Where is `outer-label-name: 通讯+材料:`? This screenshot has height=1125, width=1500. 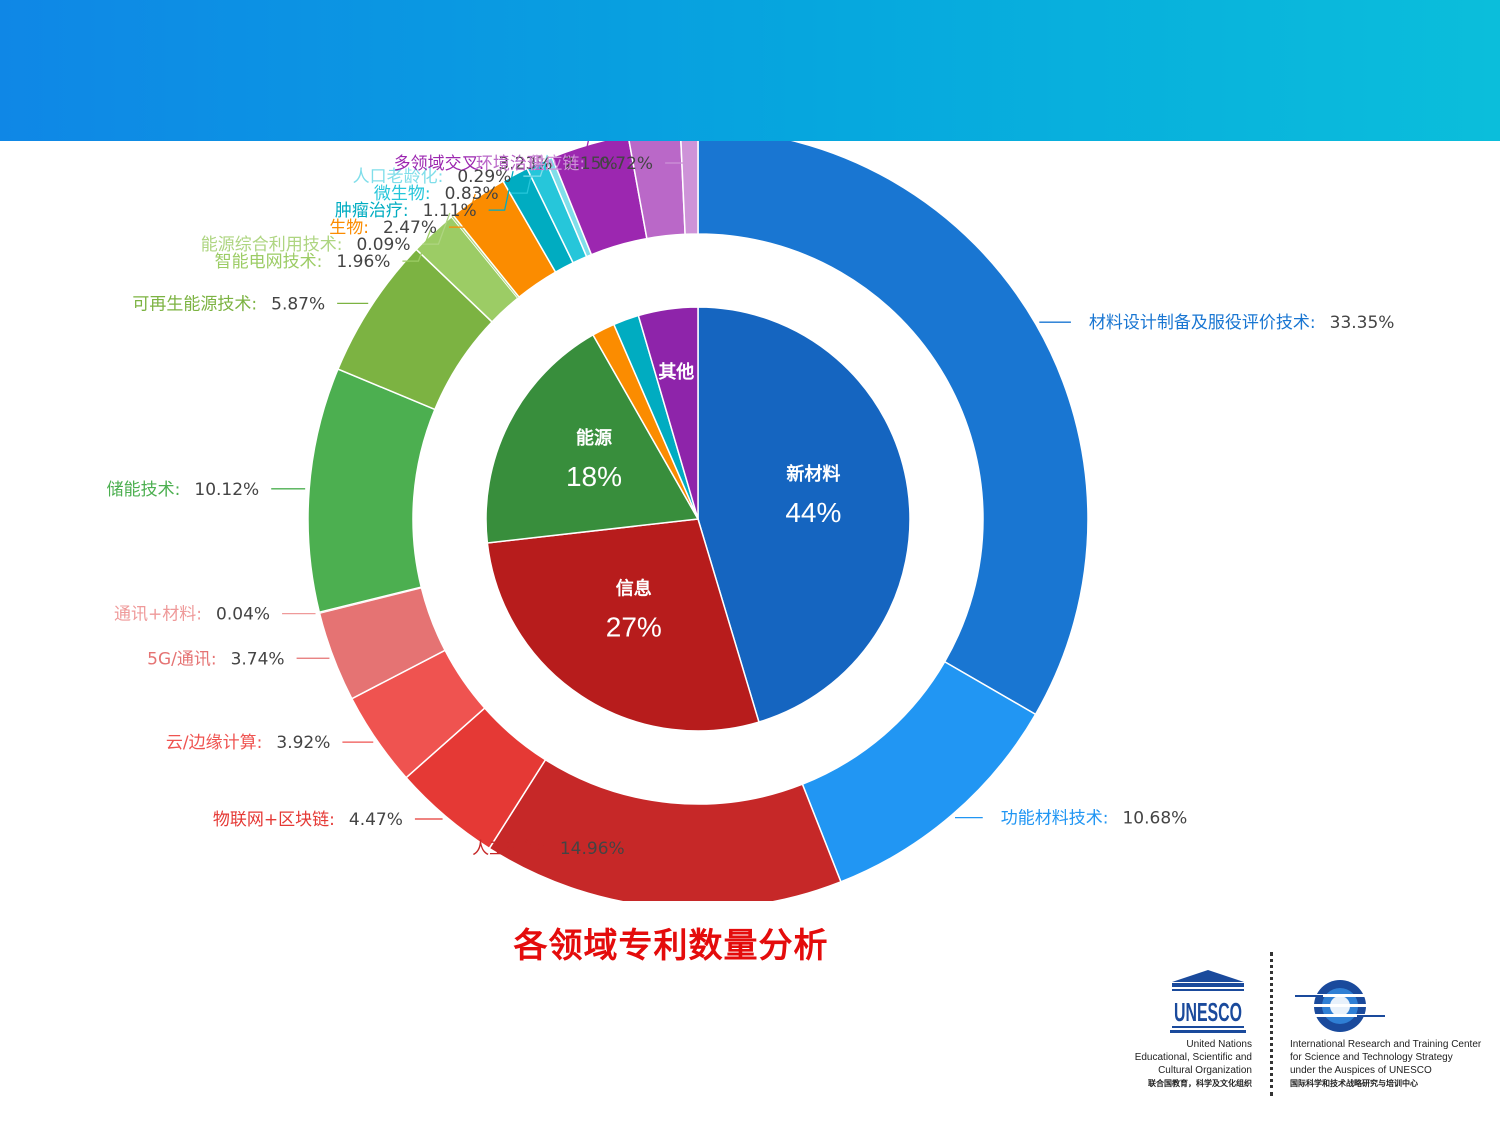 outer-label-name: 通讯+材料: is located at coordinates (158, 615).